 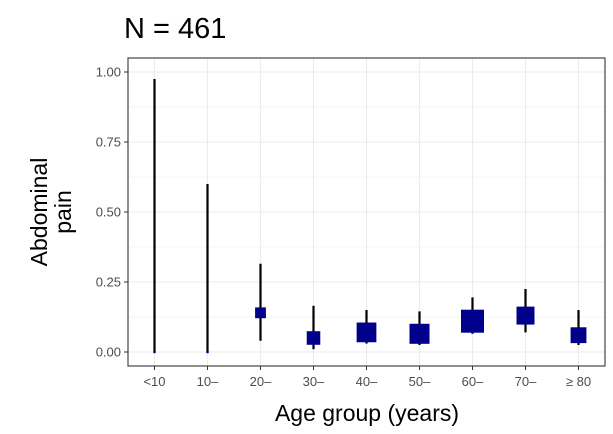 I want to click on x-axis-title: Age group (years), so click(x=367, y=413).